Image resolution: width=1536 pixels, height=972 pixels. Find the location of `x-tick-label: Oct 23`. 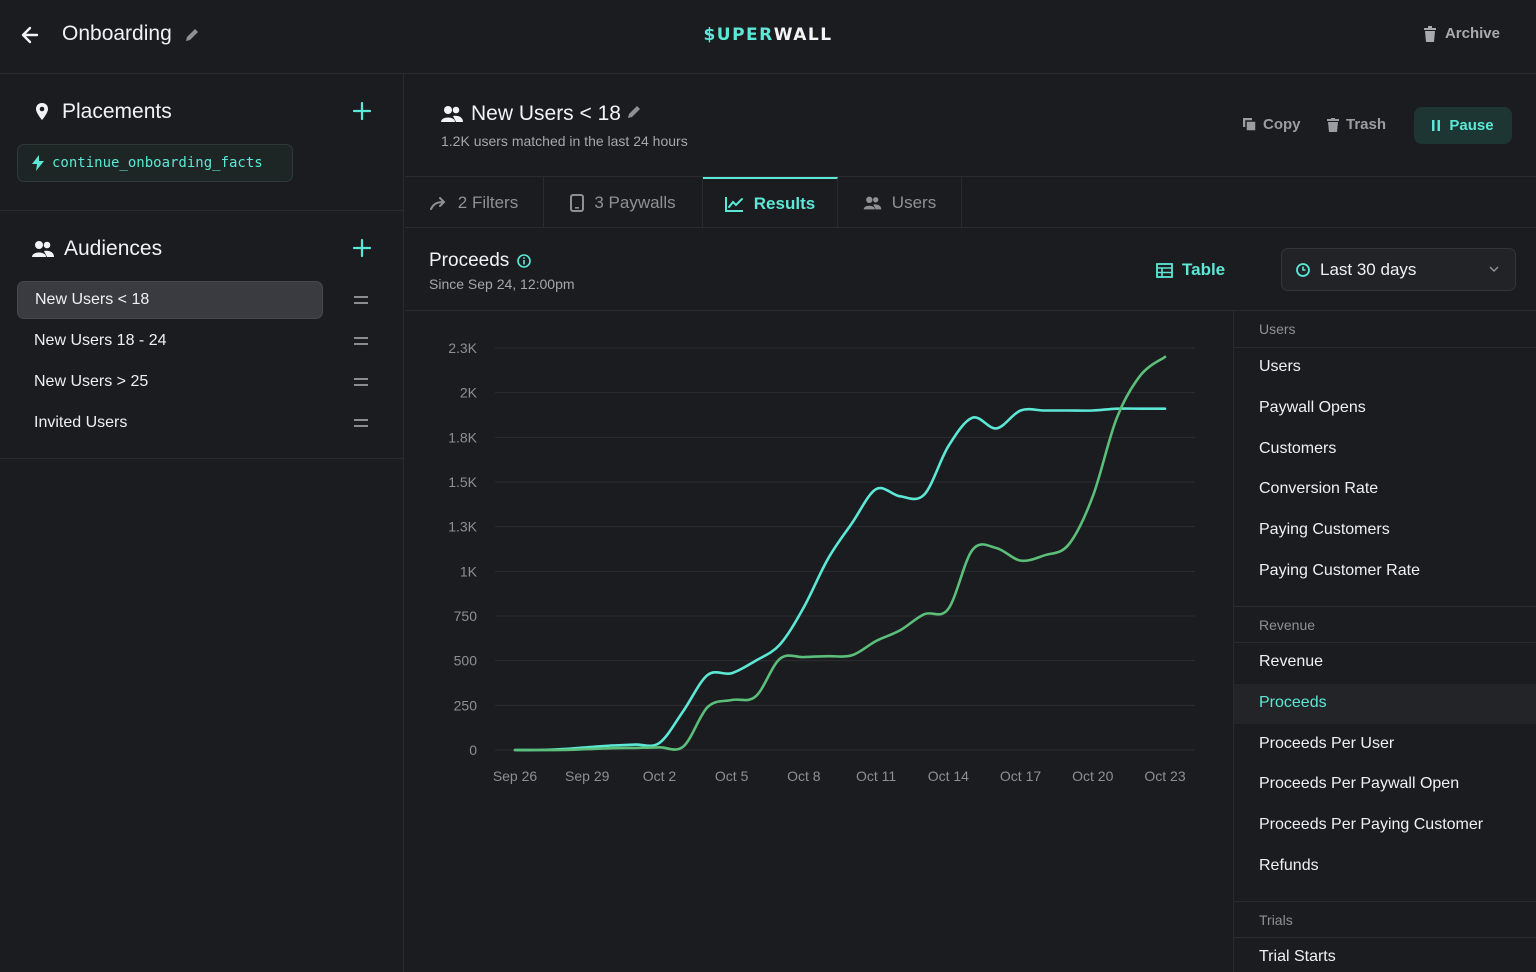

x-tick-label: Oct 23 is located at coordinates (1164, 776).